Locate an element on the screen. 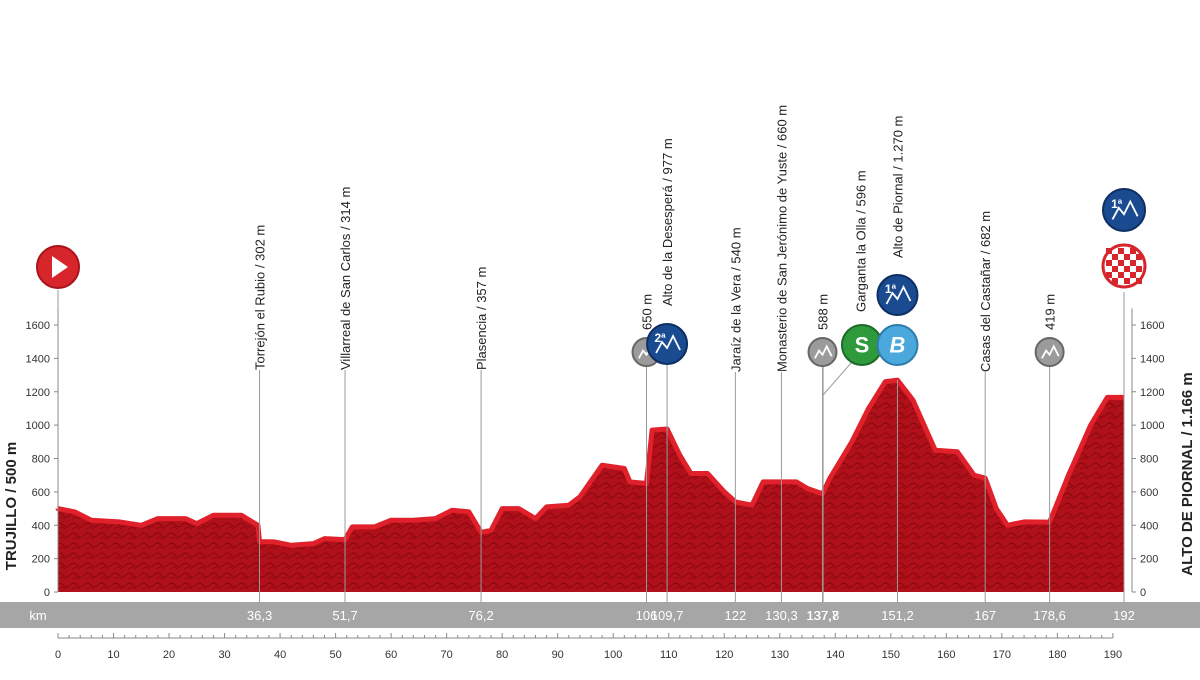 This screenshot has height=680, width=1200. play-arrow-icon is located at coordinates (60, 267).